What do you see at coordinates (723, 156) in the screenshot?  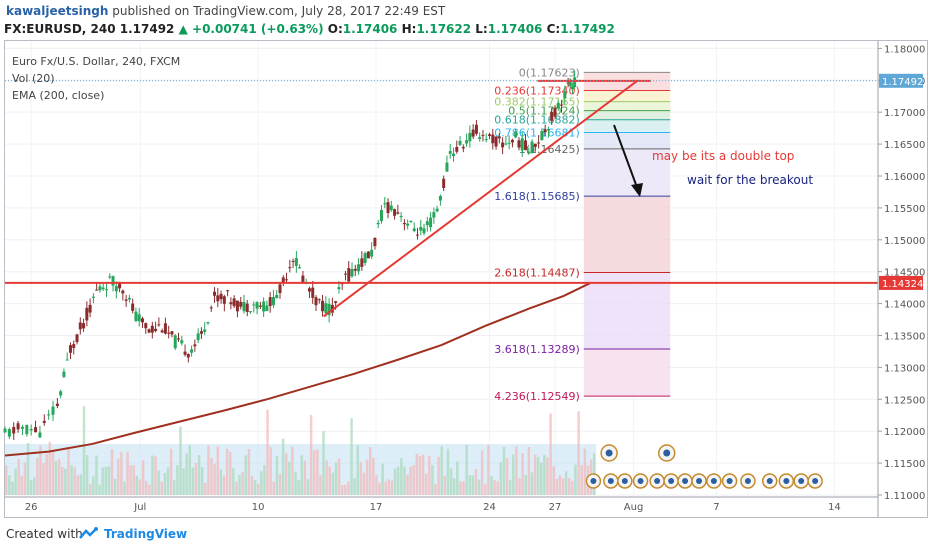 I see `annotation-double-top: may be its a double top` at bounding box center [723, 156].